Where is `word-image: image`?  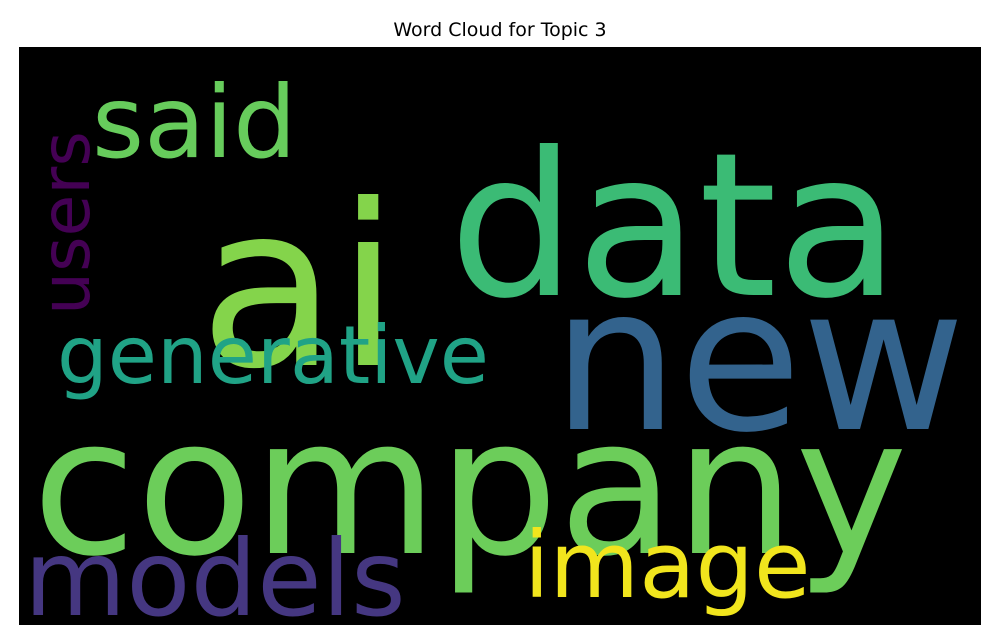 word-image: image is located at coordinates (667, 565).